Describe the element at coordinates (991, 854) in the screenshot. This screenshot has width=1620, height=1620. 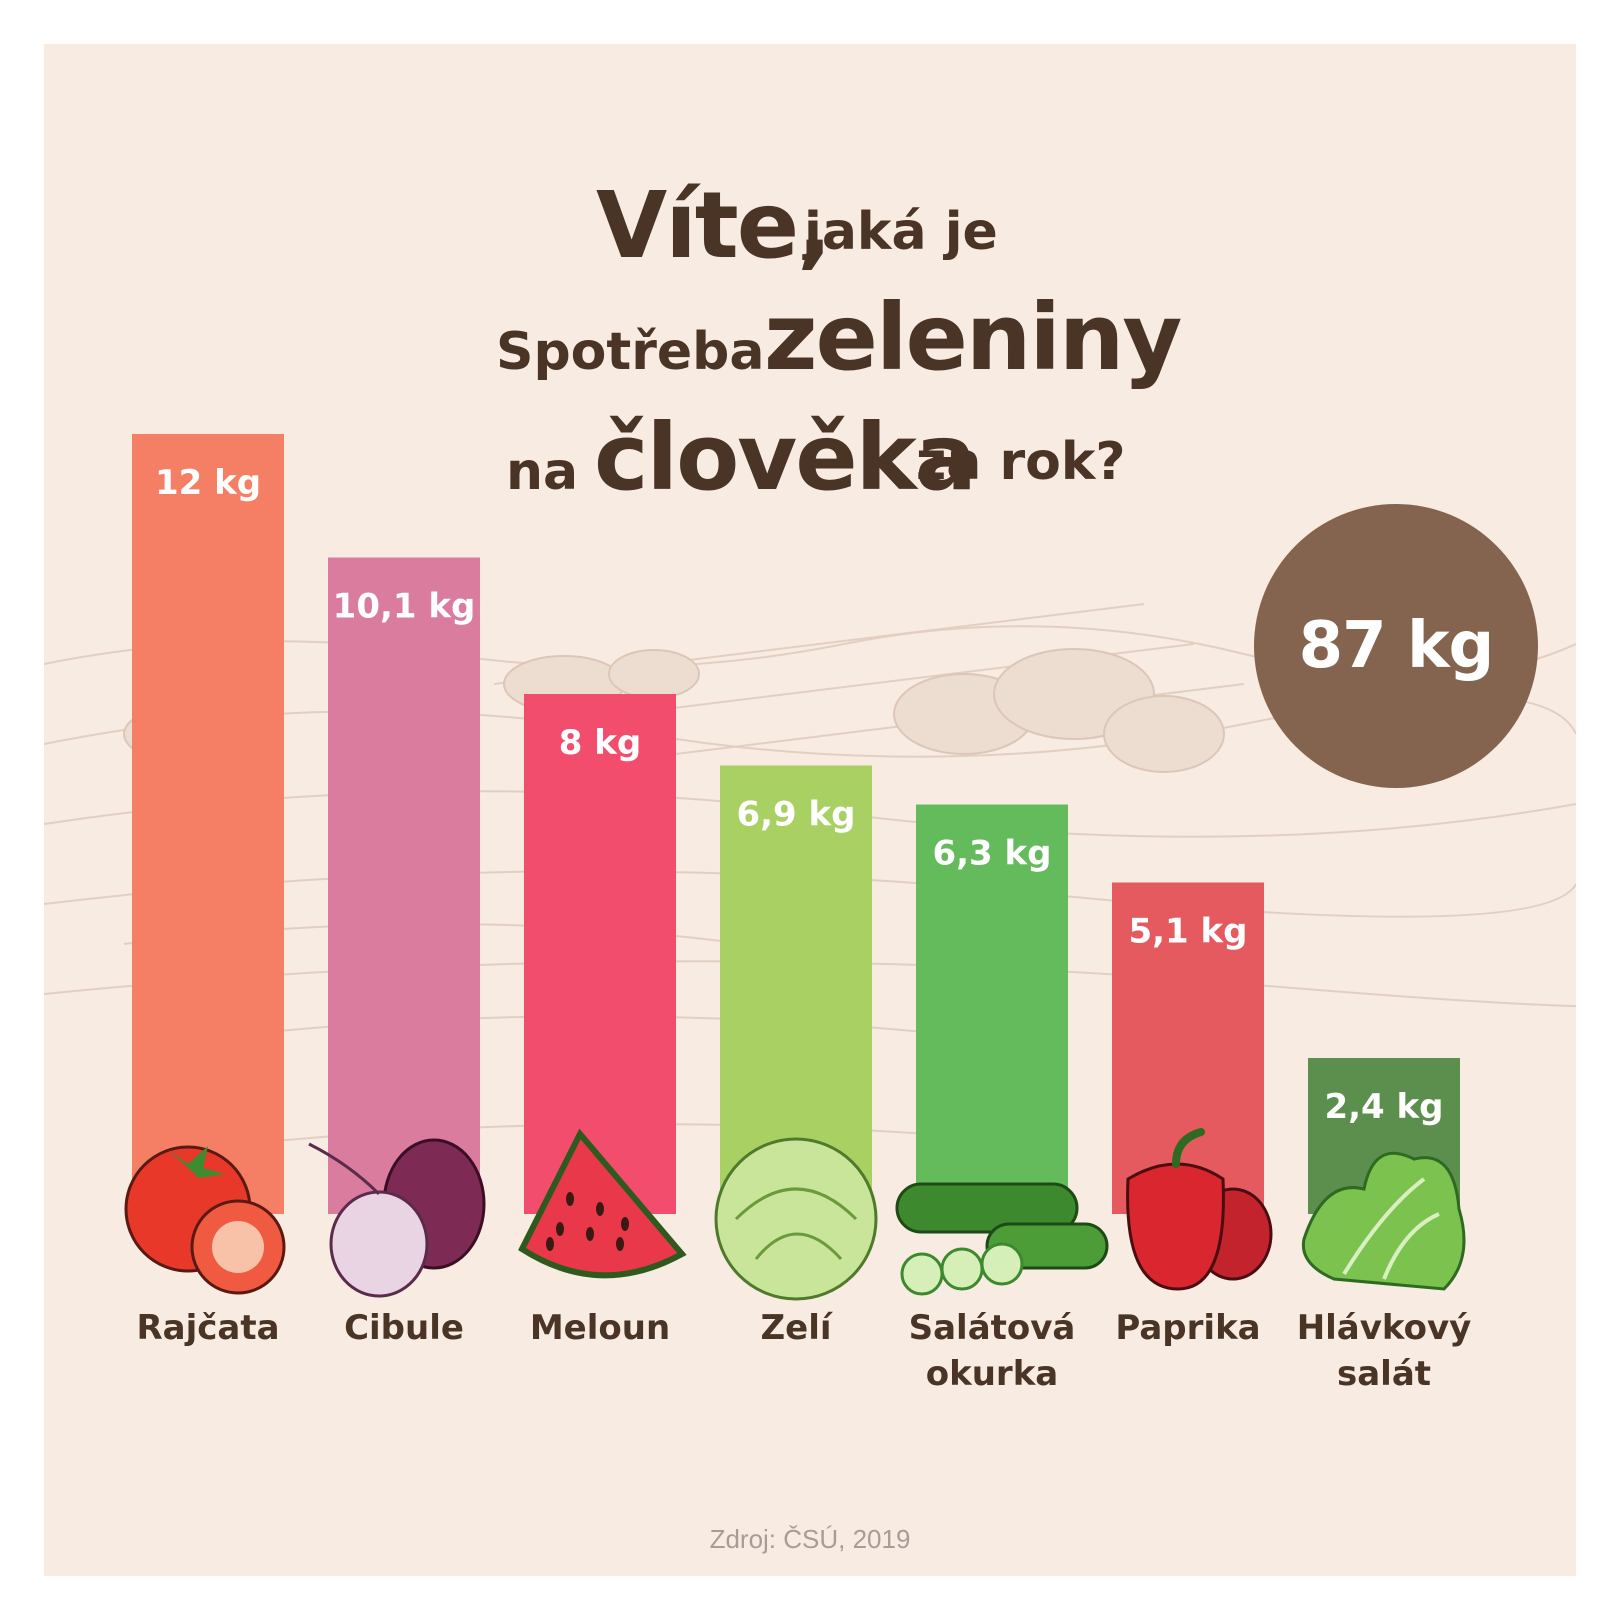
I see `bar-value-label: 6,3 kg` at that location.